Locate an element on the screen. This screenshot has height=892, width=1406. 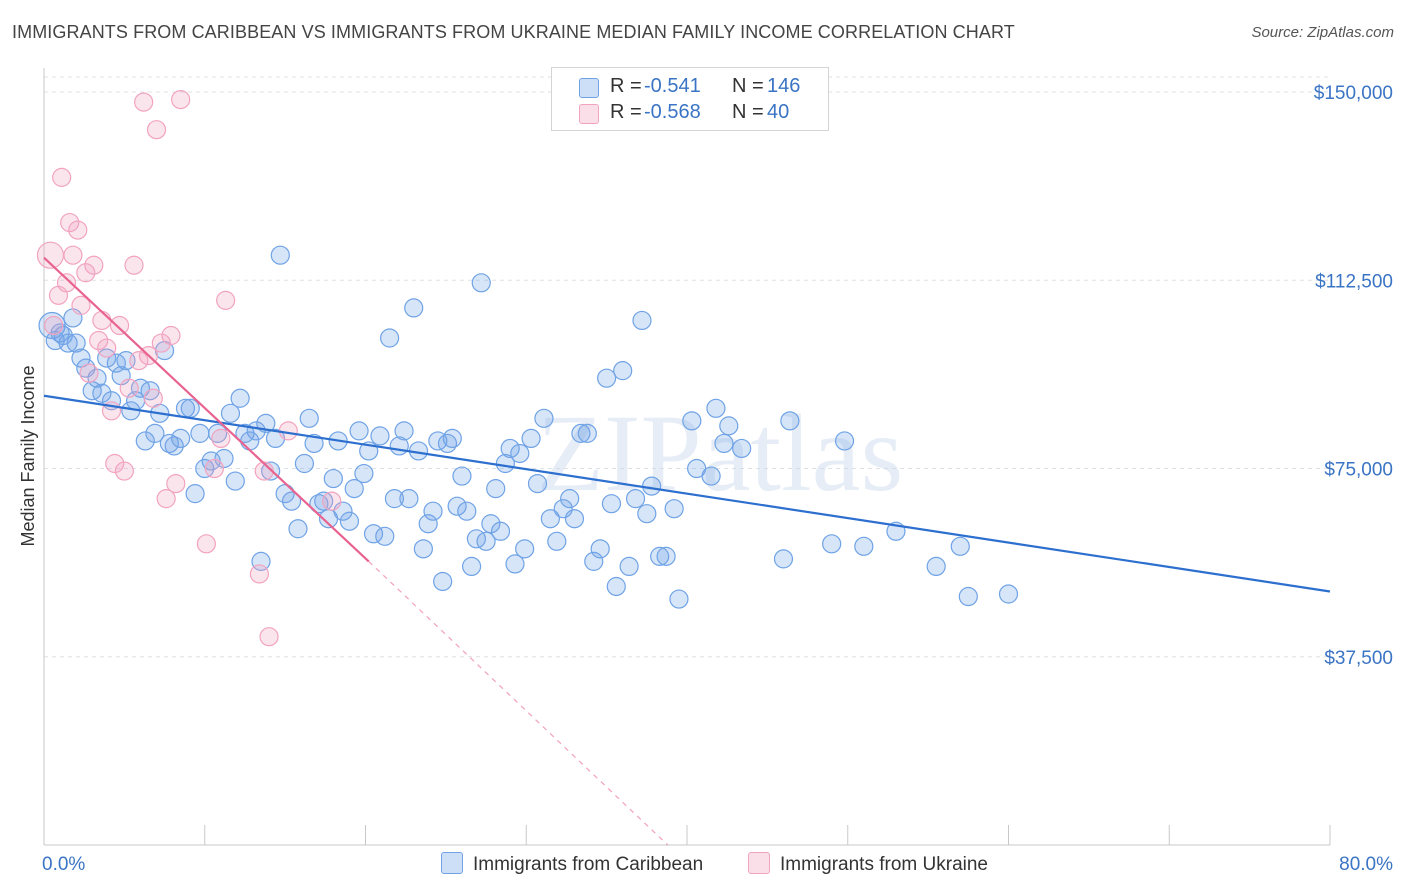
ukraine-trend-extension is located at coordinates (518, 703).